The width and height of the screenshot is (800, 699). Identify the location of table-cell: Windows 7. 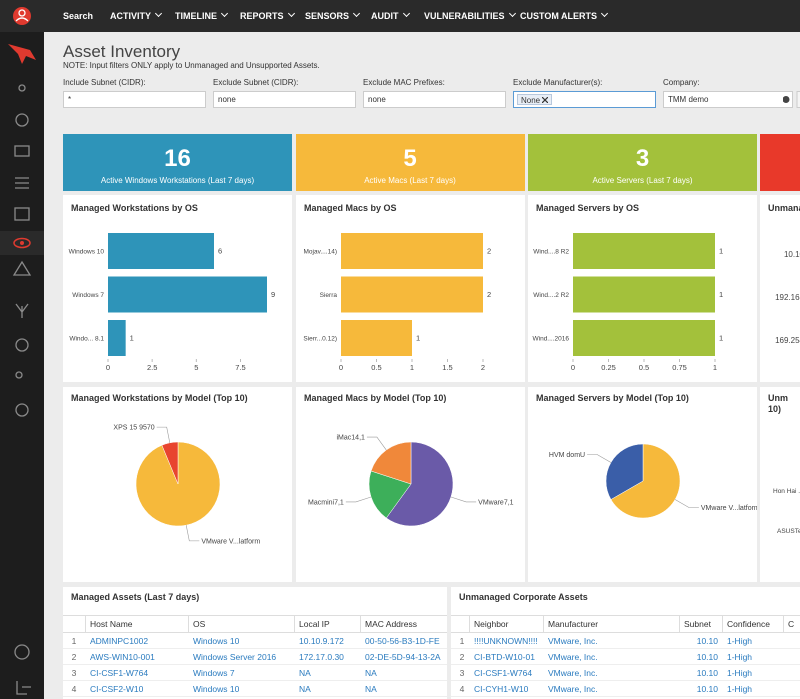
(214, 673).